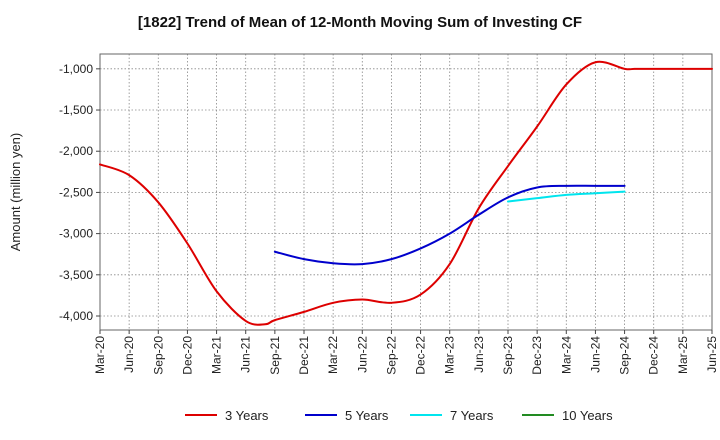 The image size is (720, 440). What do you see at coordinates (76, 316) in the screenshot?
I see `y-tick-label: -4,000` at bounding box center [76, 316].